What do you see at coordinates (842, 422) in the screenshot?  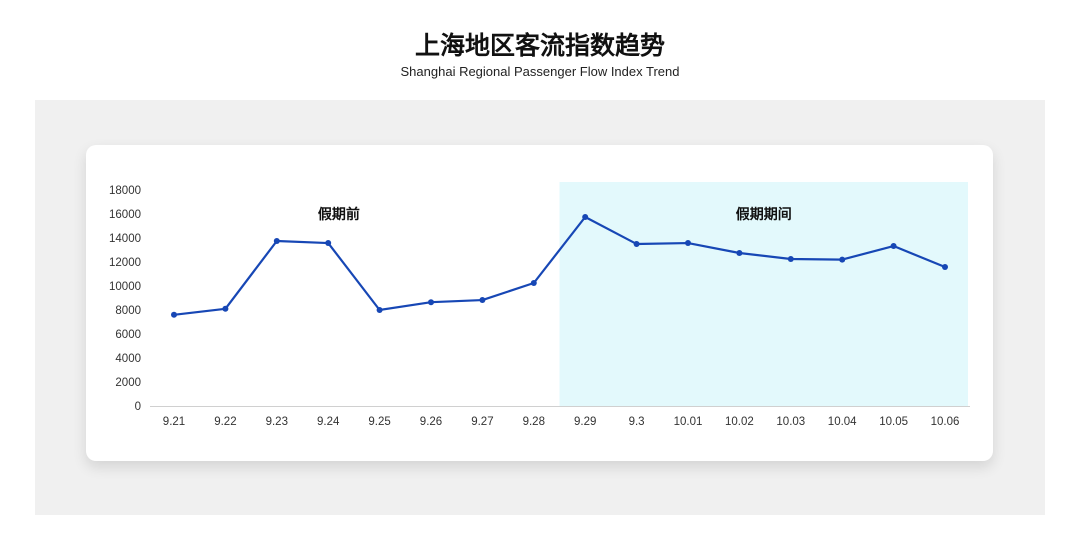 I see `x-tick-label: 10.04` at bounding box center [842, 422].